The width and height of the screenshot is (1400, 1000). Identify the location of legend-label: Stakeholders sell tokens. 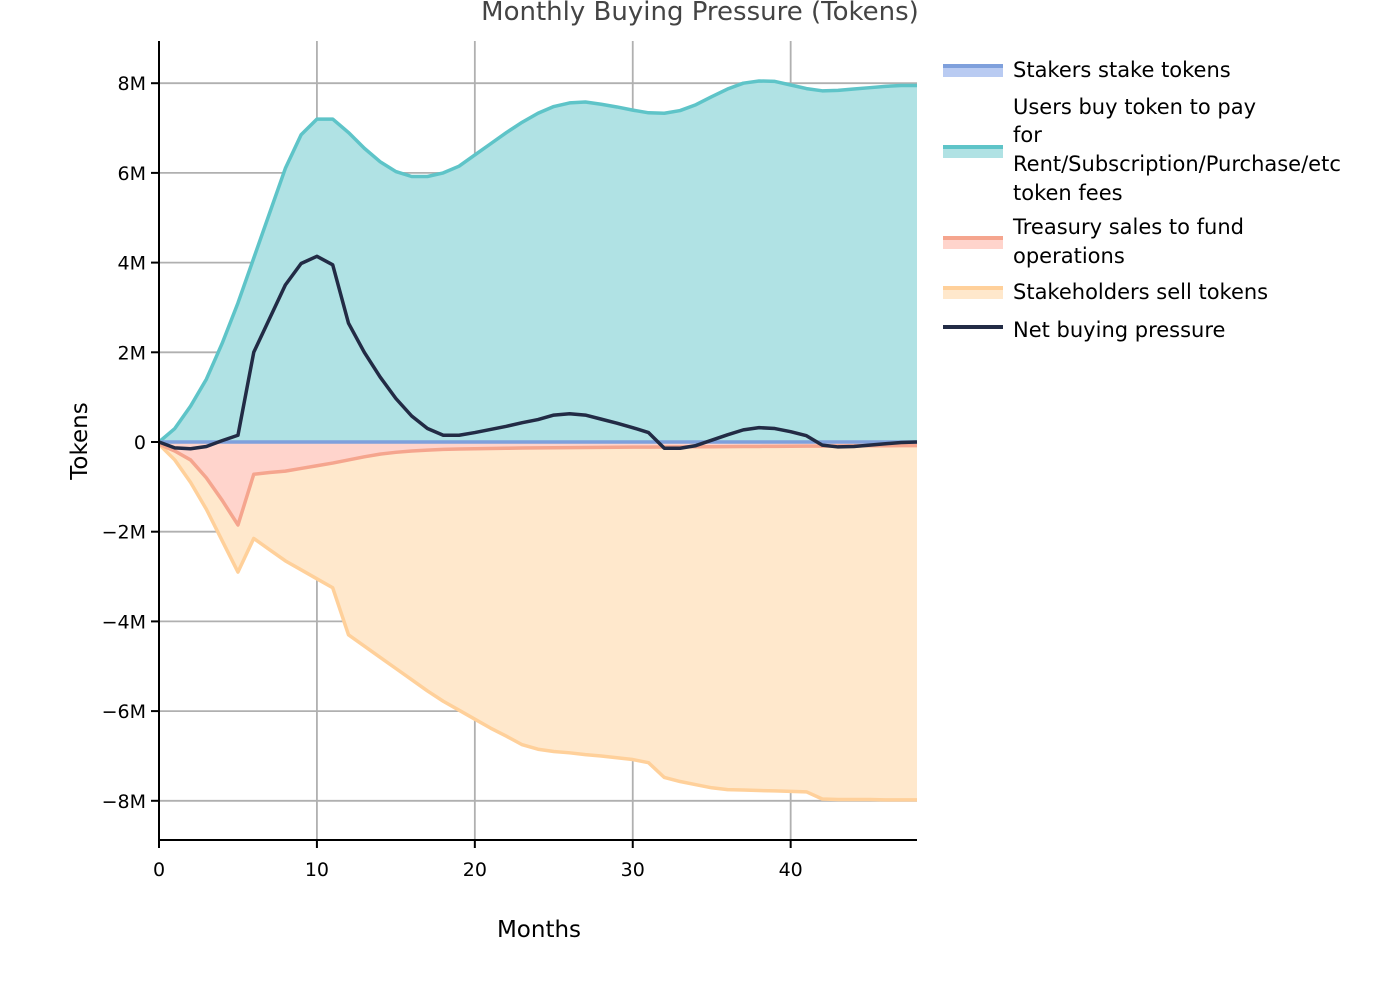
(1140, 292).